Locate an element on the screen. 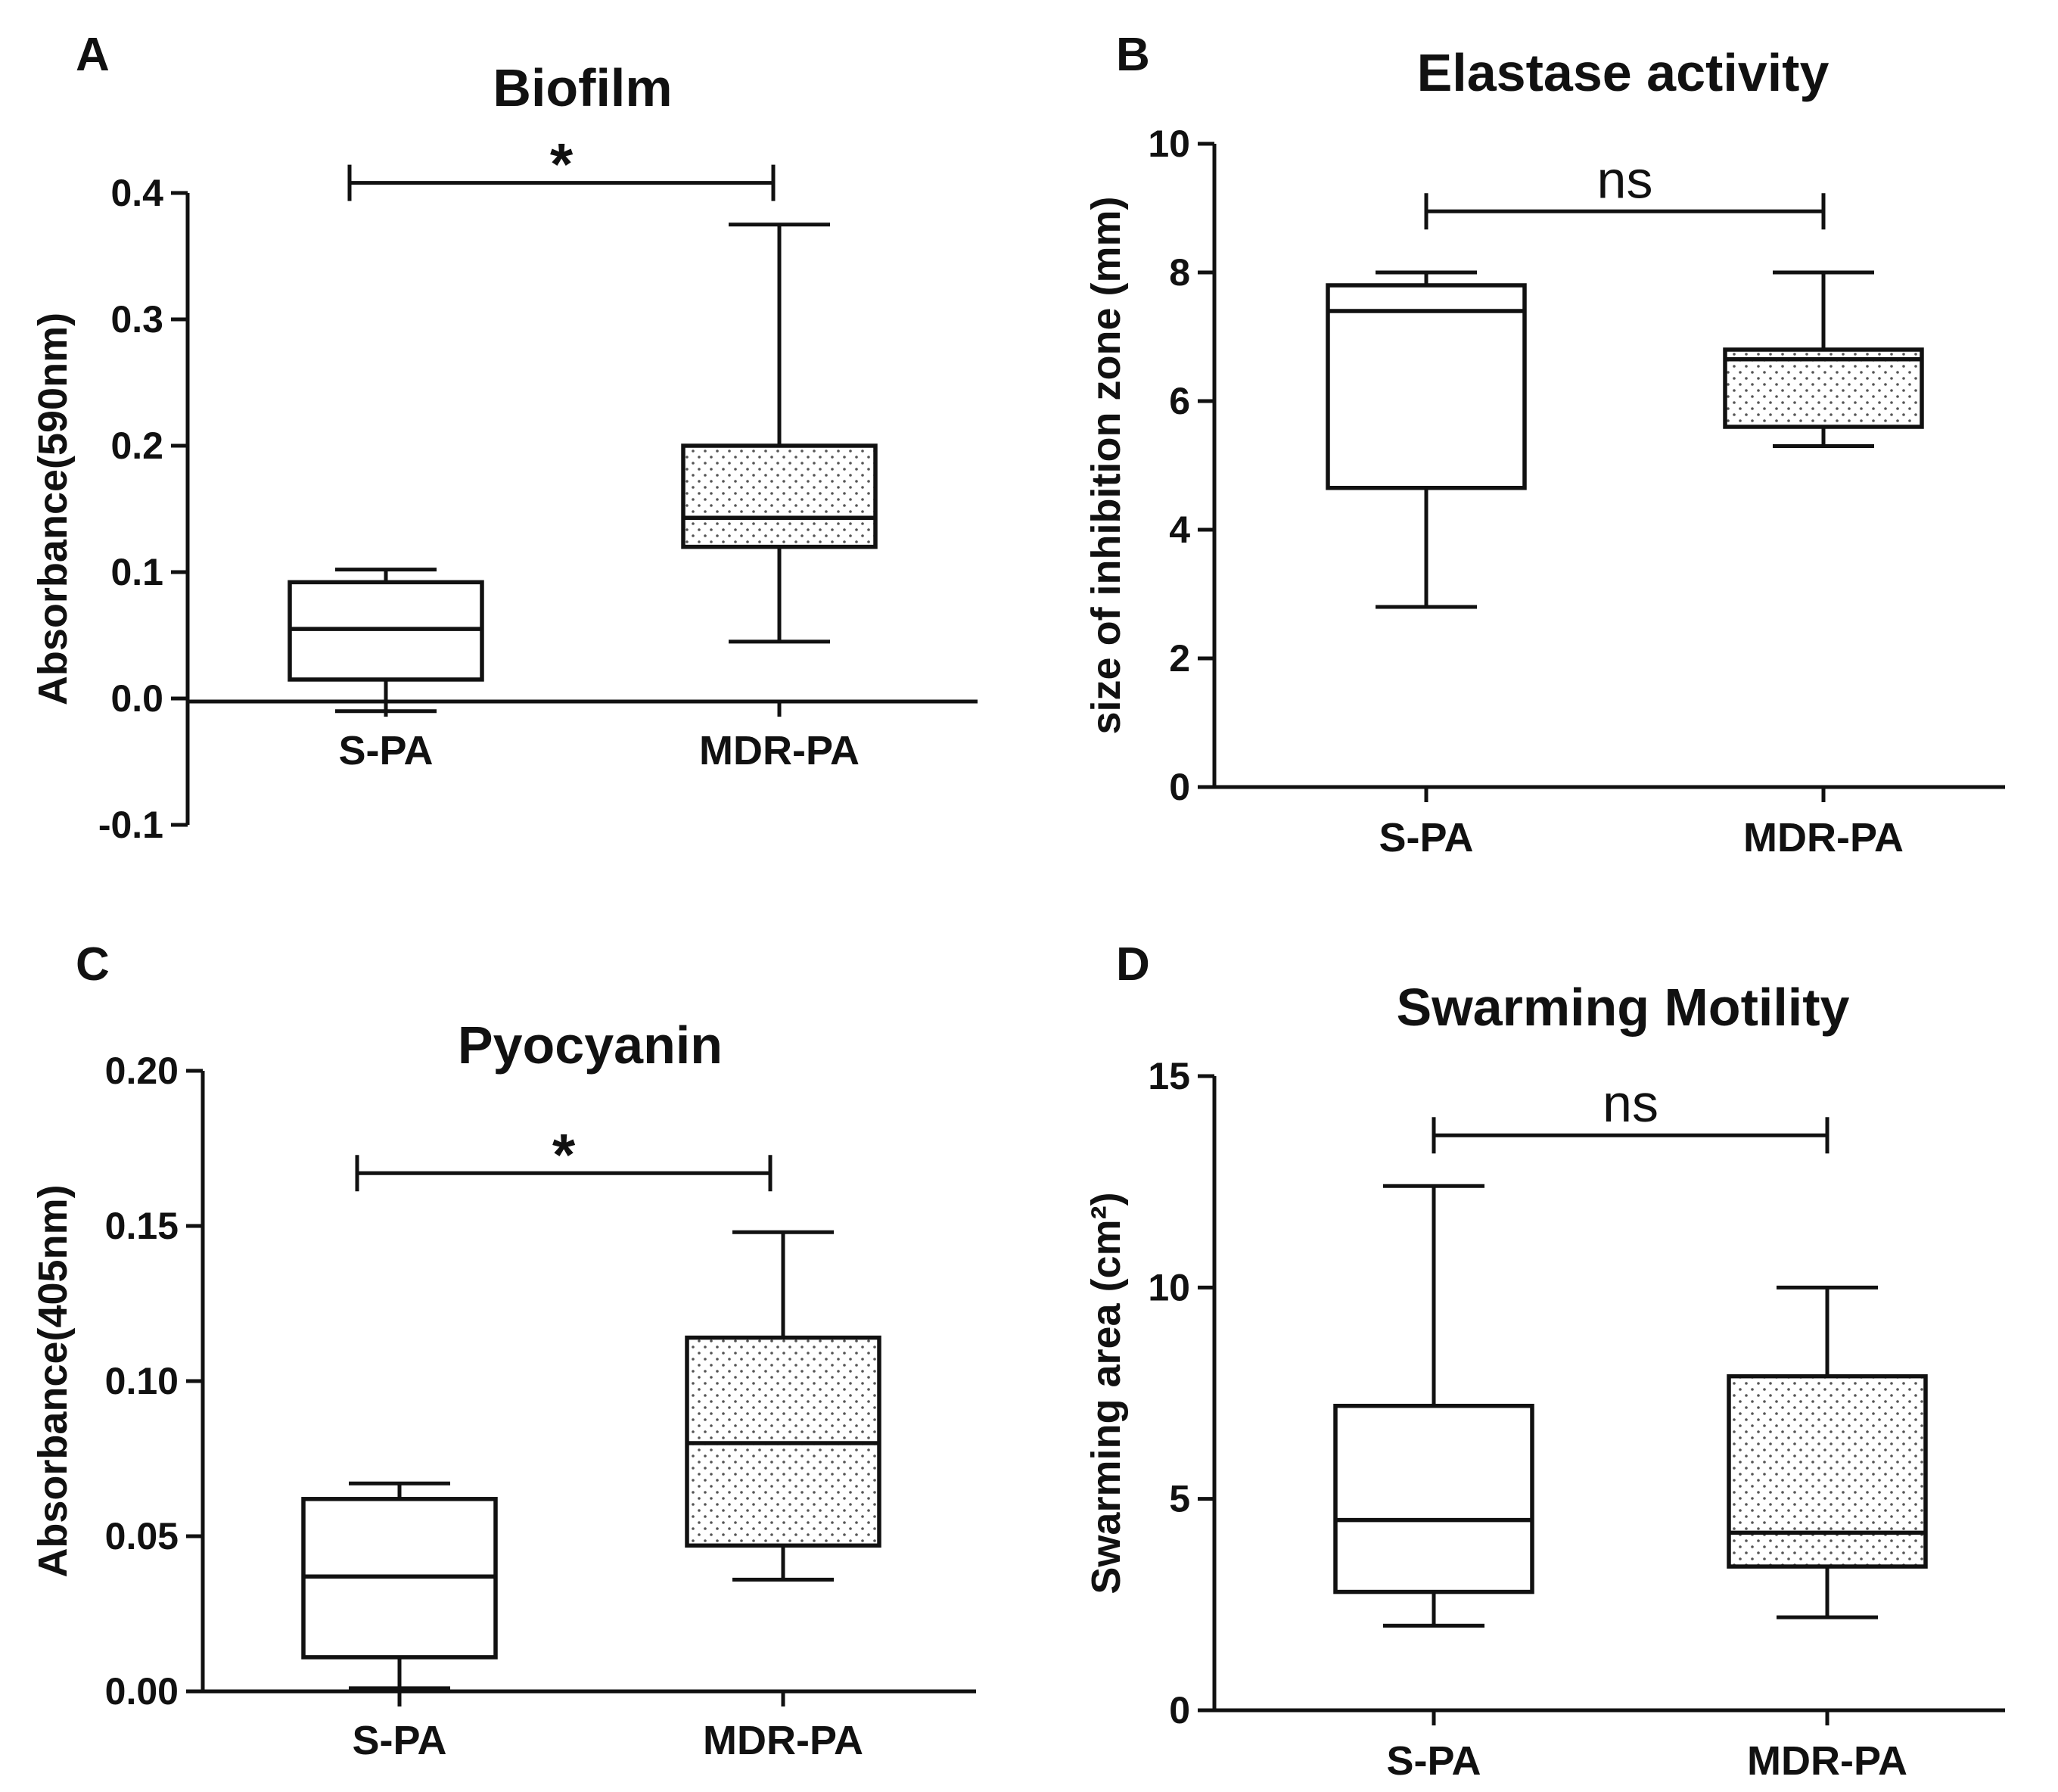 The width and height of the screenshot is (2058, 1792). chart-title: Elastase activity is located at coordinates (1623, 72).